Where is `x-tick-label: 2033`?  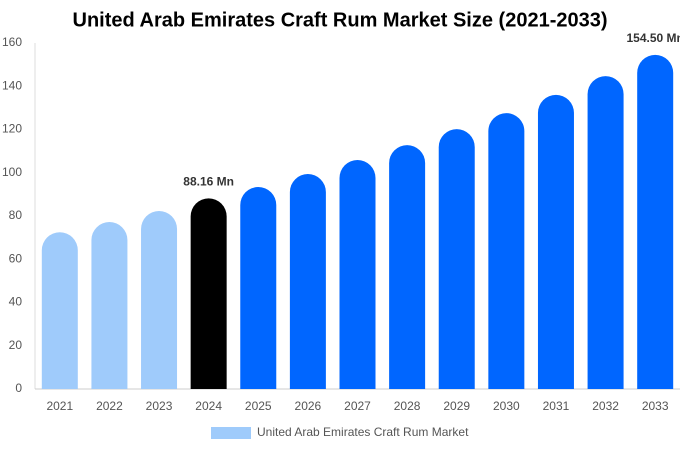
x-tick-label: 2033 is located at coordinates (655, 406).